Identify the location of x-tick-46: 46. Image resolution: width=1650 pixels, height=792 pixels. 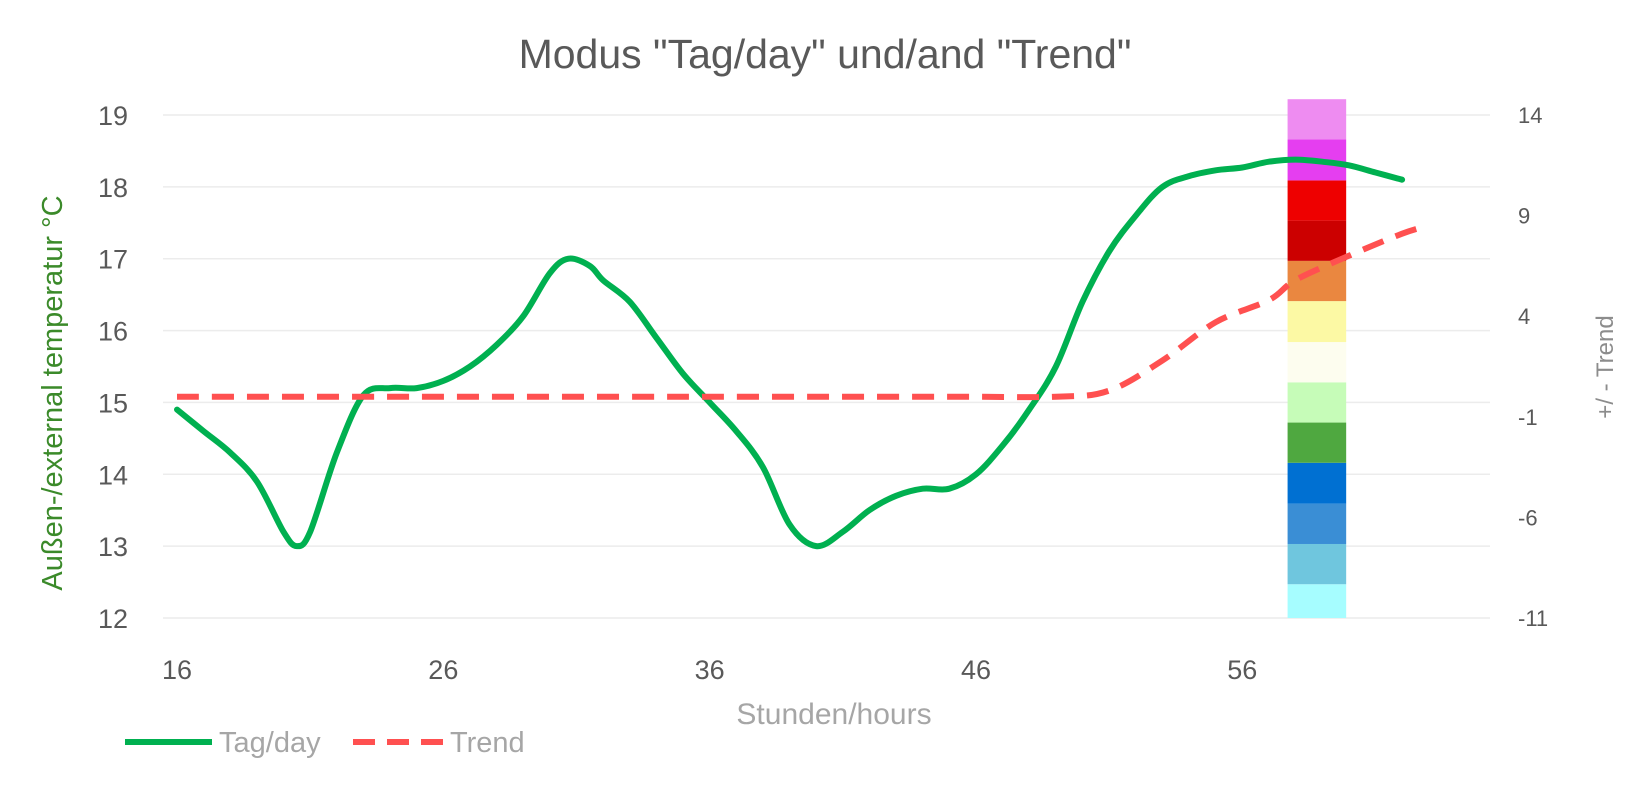
(976, 670).